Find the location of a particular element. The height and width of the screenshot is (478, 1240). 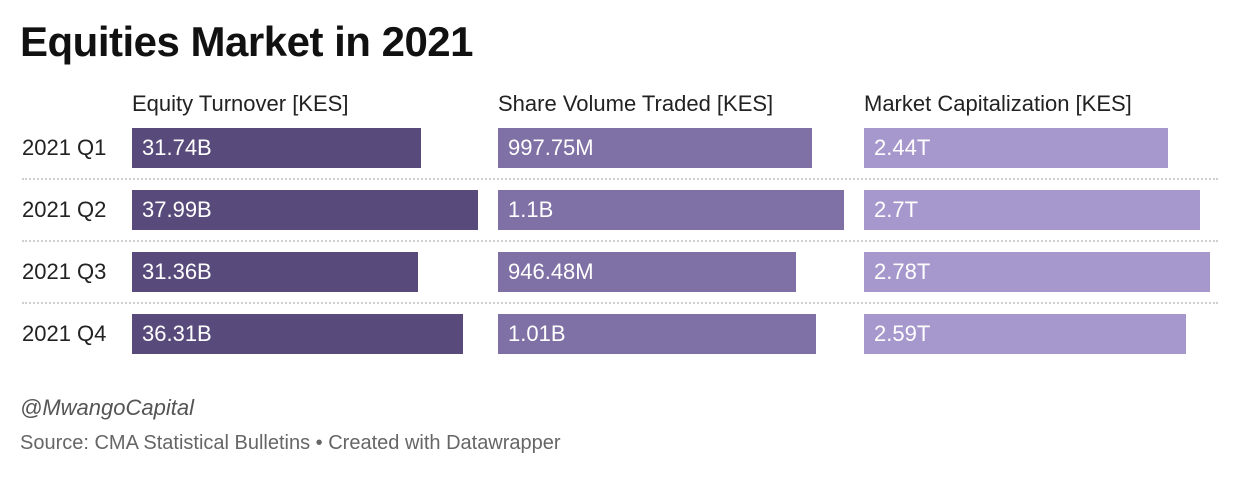

credit-handle: @MwangoCapital is located at coordinates (107, 407).